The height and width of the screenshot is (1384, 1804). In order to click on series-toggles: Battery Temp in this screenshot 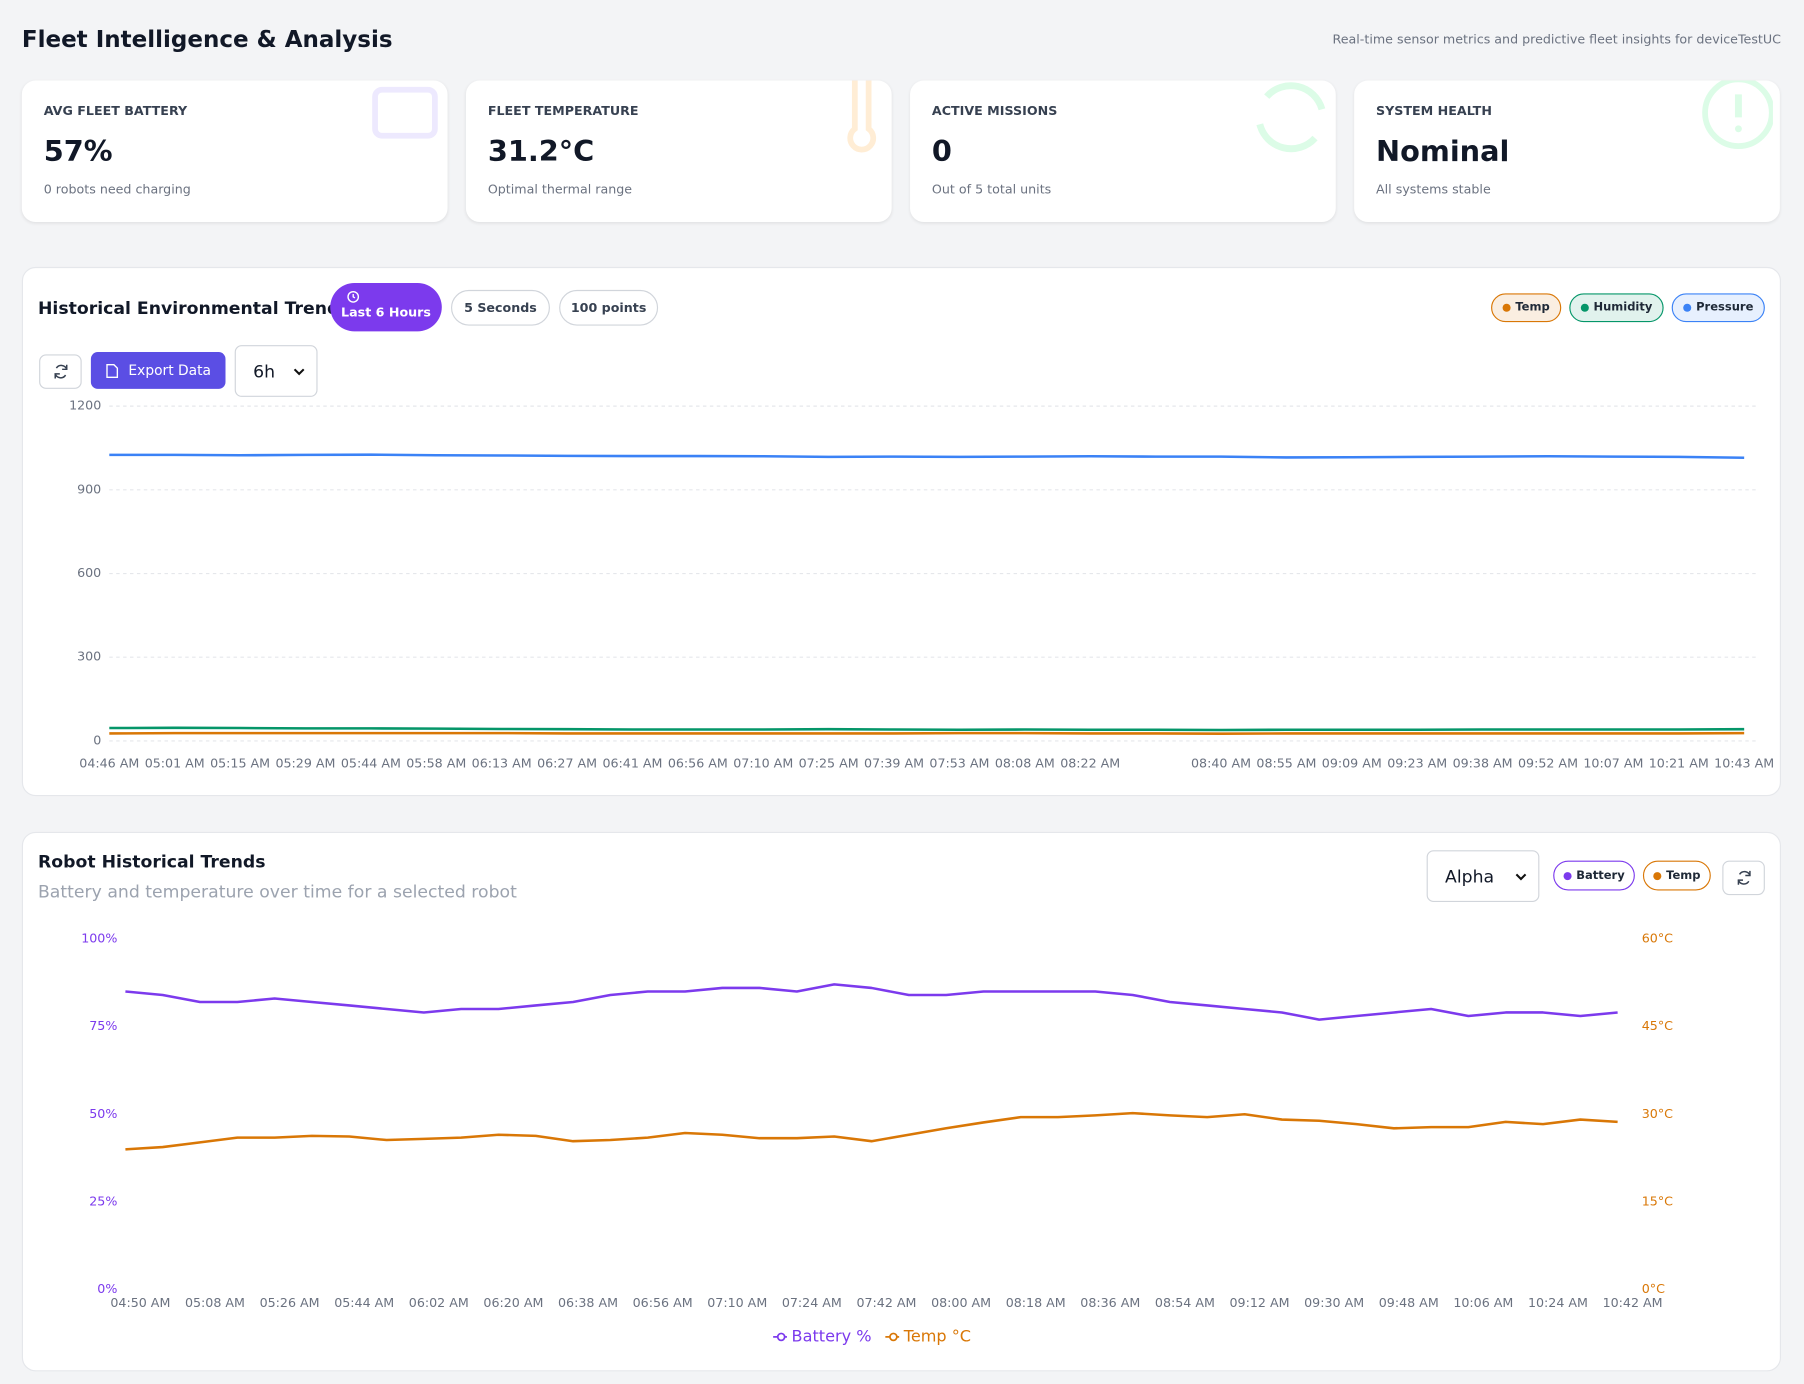, I will do `click(1632, 875)`.